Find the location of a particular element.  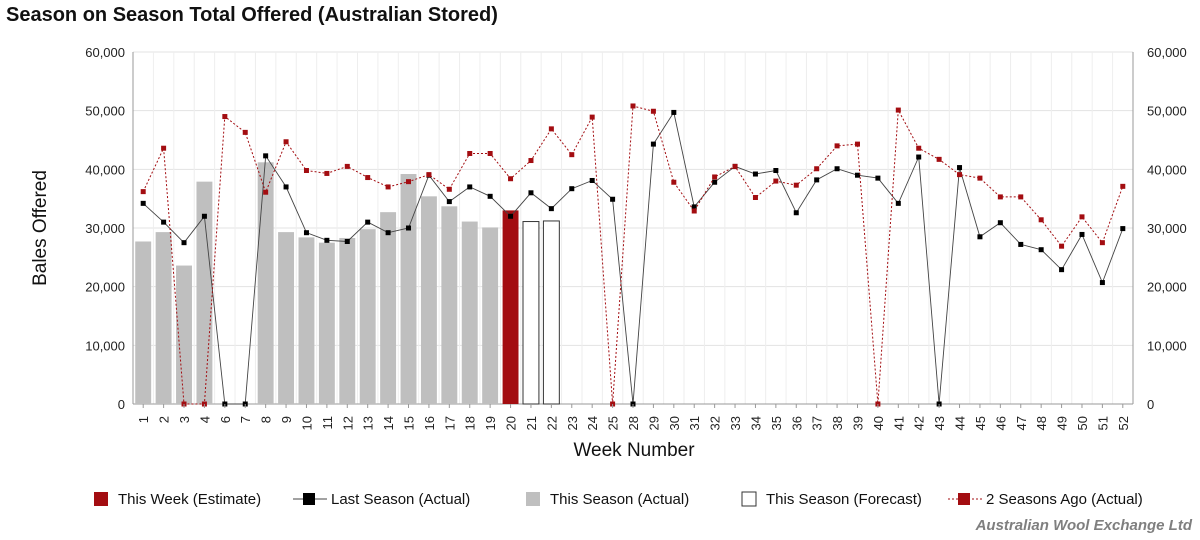

x-tick-label: 29 is located at coordinates (653, 423).